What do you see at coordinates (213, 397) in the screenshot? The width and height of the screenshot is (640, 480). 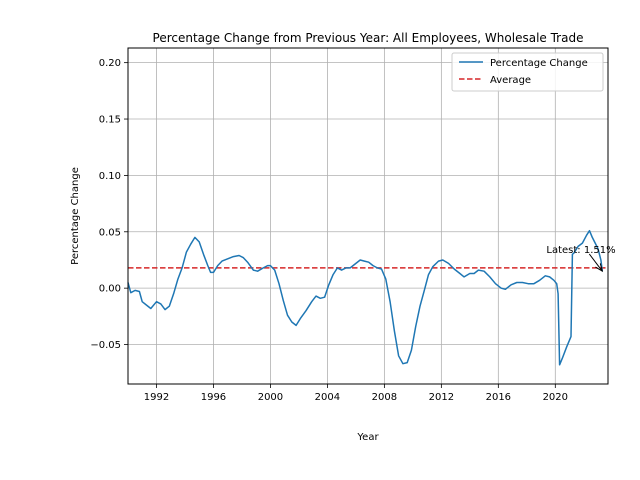 I see `x-tick-label: 1996` at bounding box center [213, 397].